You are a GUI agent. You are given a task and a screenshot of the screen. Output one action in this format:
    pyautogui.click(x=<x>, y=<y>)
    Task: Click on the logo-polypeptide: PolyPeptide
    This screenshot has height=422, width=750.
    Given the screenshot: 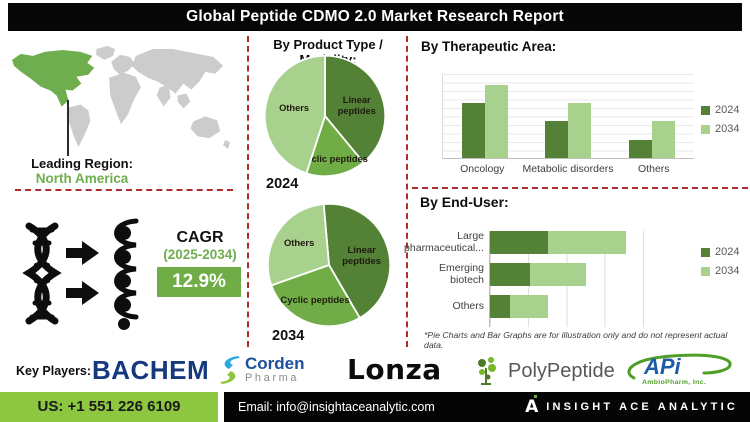 What is the action you would take?
    pyautogui.click(x=546, y=371)
    